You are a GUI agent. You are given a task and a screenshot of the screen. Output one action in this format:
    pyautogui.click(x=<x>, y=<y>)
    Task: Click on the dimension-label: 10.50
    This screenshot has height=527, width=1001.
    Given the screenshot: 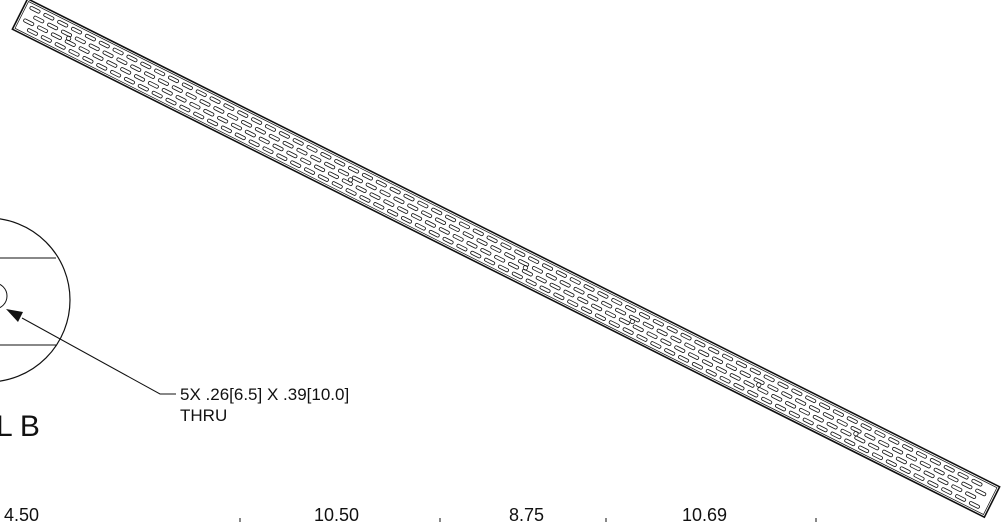 What is the action you would take?
    pyautogui.click(x=337, y=515)
    